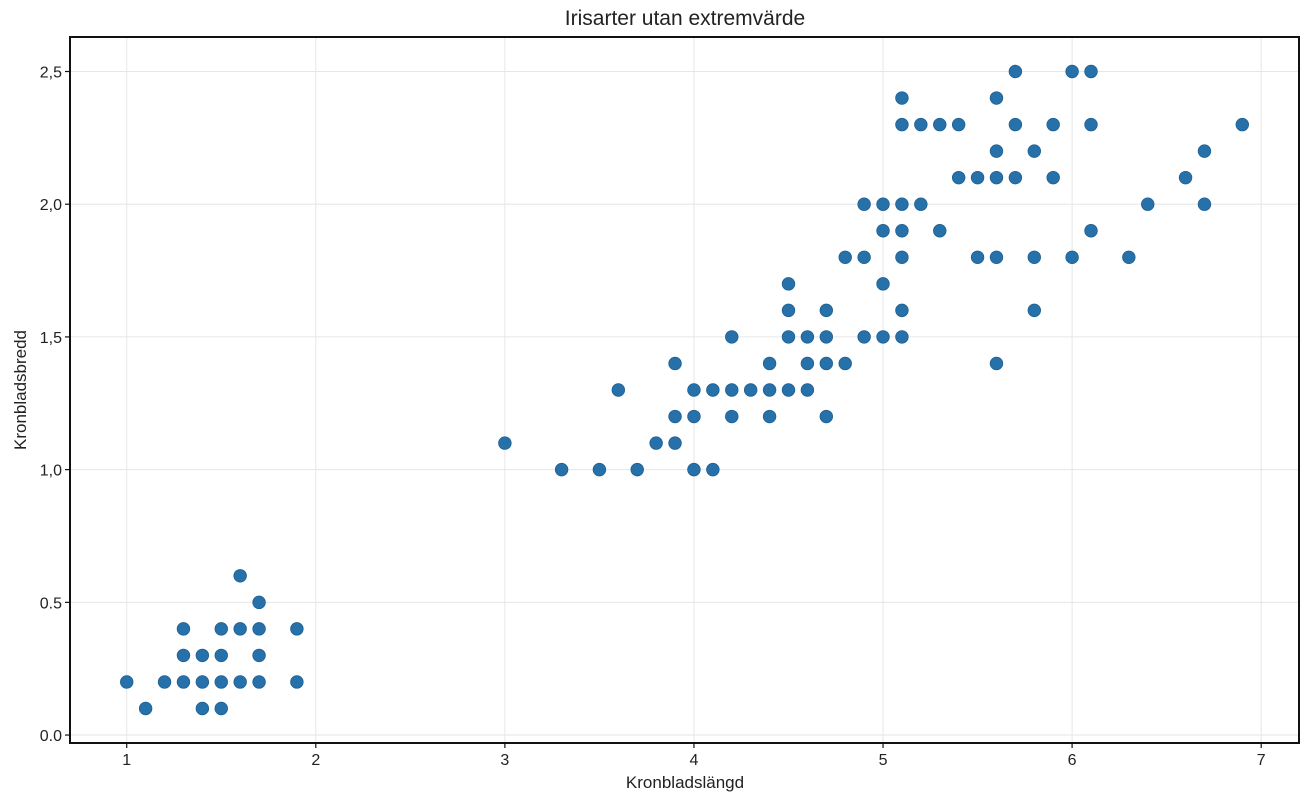  Describe the element at coordinates (685, 782) in the screenshot. I see `x-axis-label: Kronbladslängd` at that location.